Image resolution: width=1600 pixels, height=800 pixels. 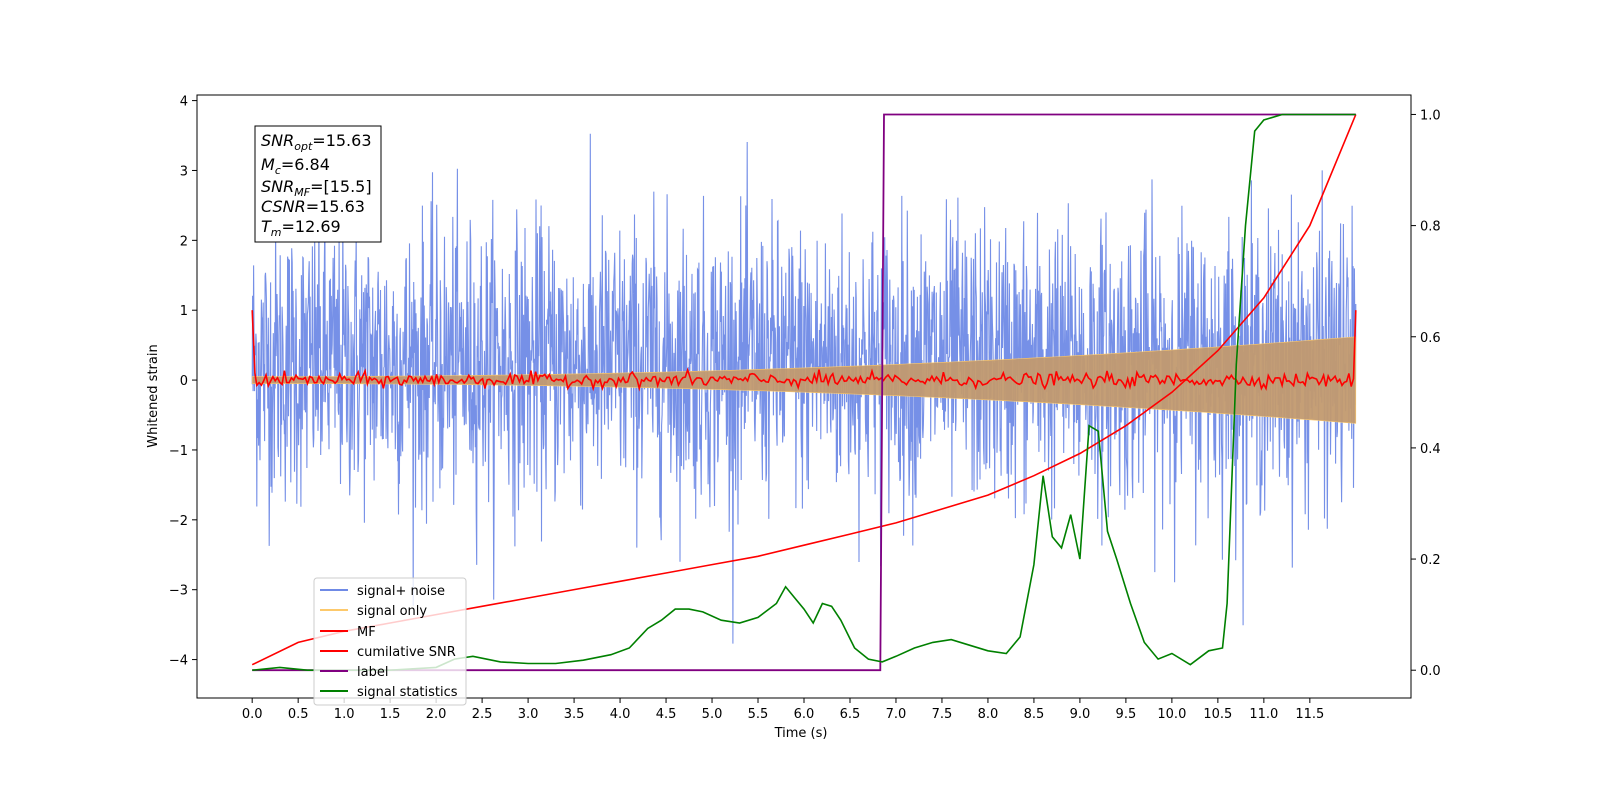 What do you see at coordinates (1080, 714) in the screenshot?
I see `x-tick-label: 9.0` at bounding box center [1080, 714].